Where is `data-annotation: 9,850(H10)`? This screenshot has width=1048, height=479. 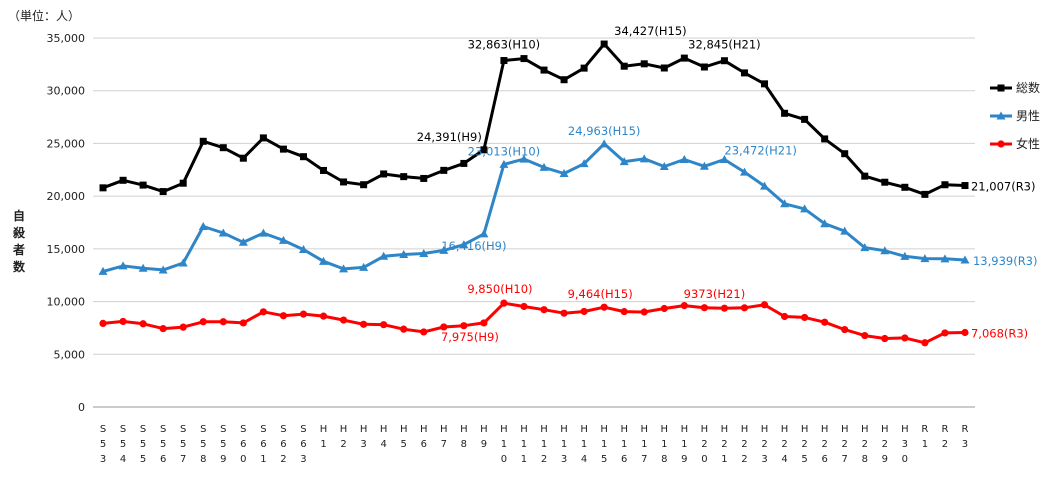 data-annotation: 9,850(H10) is located at coordinates (499, 289).